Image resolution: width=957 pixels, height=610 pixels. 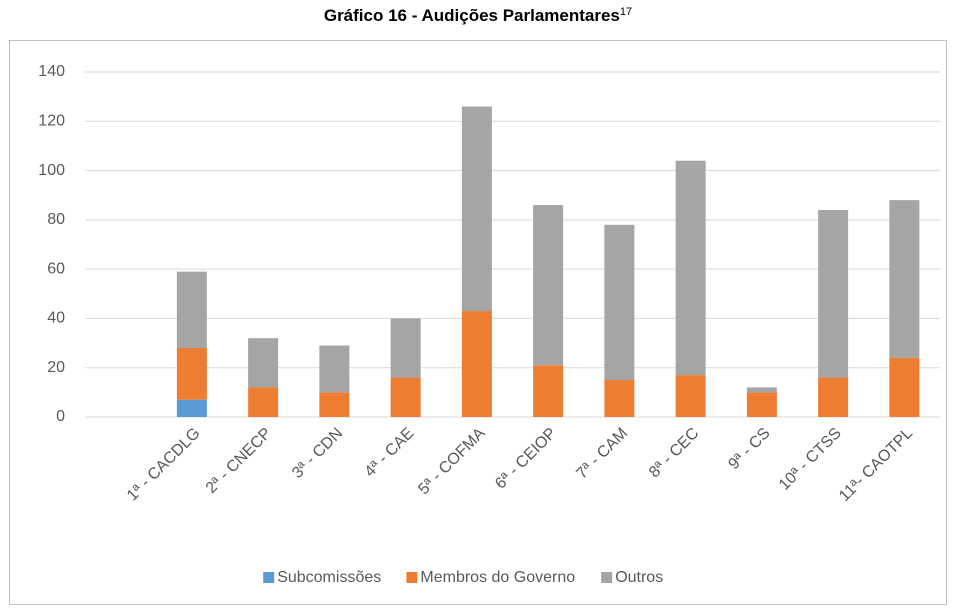 I want to click on x-tick-label: 9ª - CS, so click(x=749, y=449).